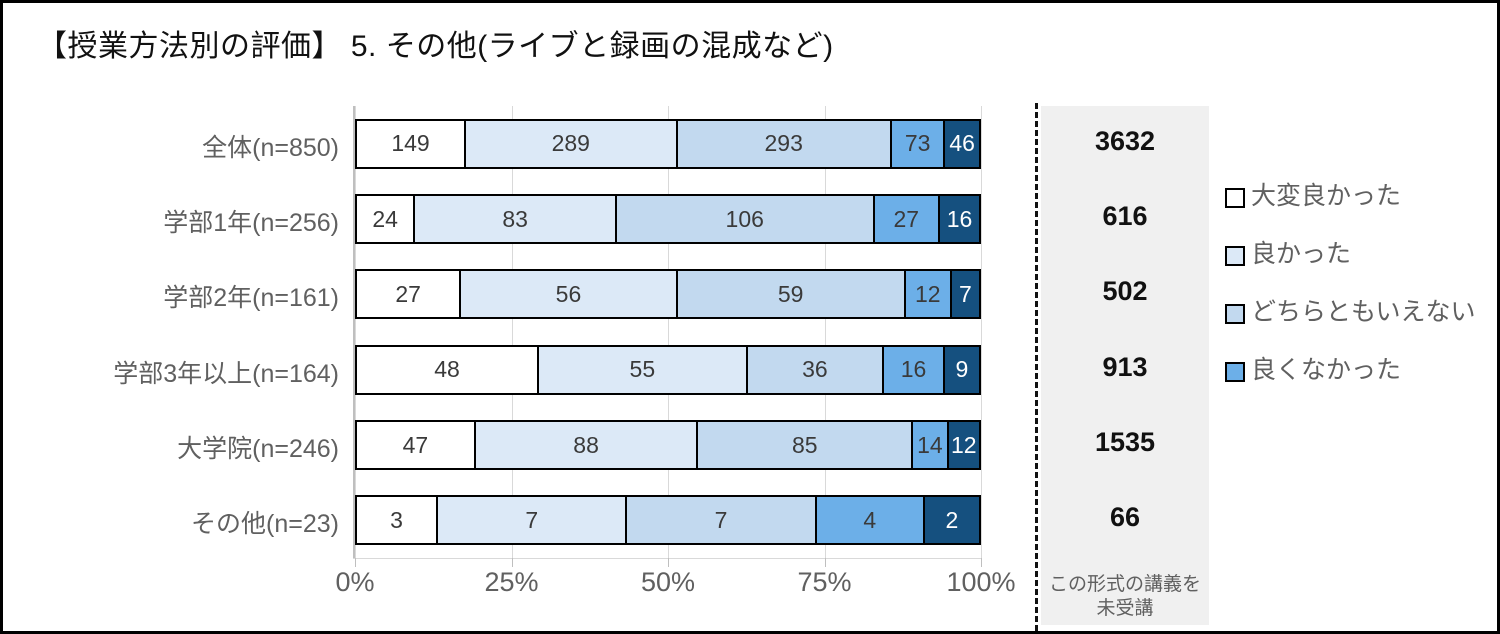 The width and height of the screenshot is (1500, 634). I want to click on x-tick-label: 75%, so click(824, 582).